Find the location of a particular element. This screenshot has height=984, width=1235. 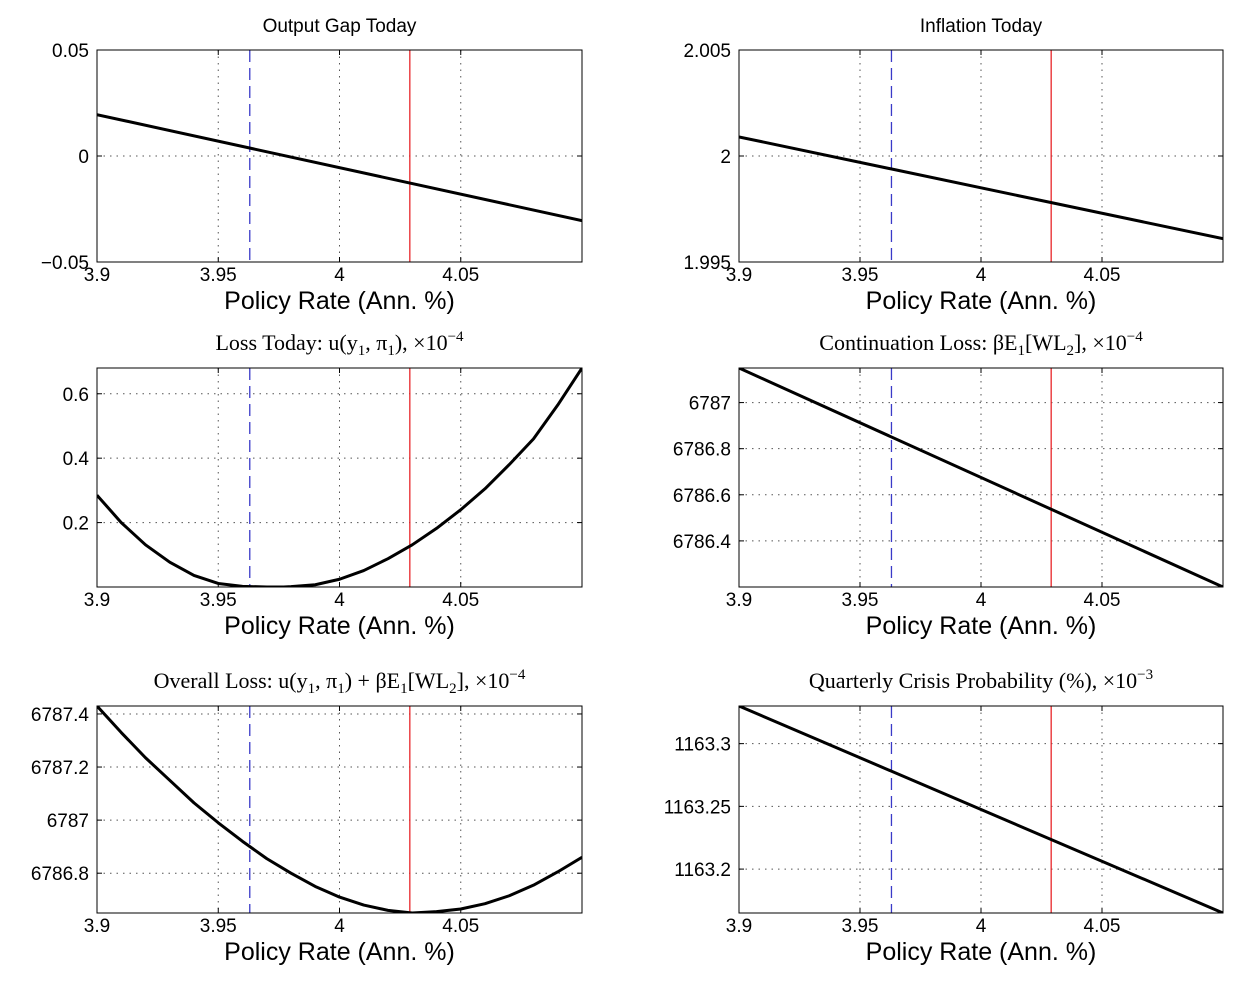

chart-title: Continuation Loss: βE1[WL2], ×10−4 is located at coordinates (981, 344).